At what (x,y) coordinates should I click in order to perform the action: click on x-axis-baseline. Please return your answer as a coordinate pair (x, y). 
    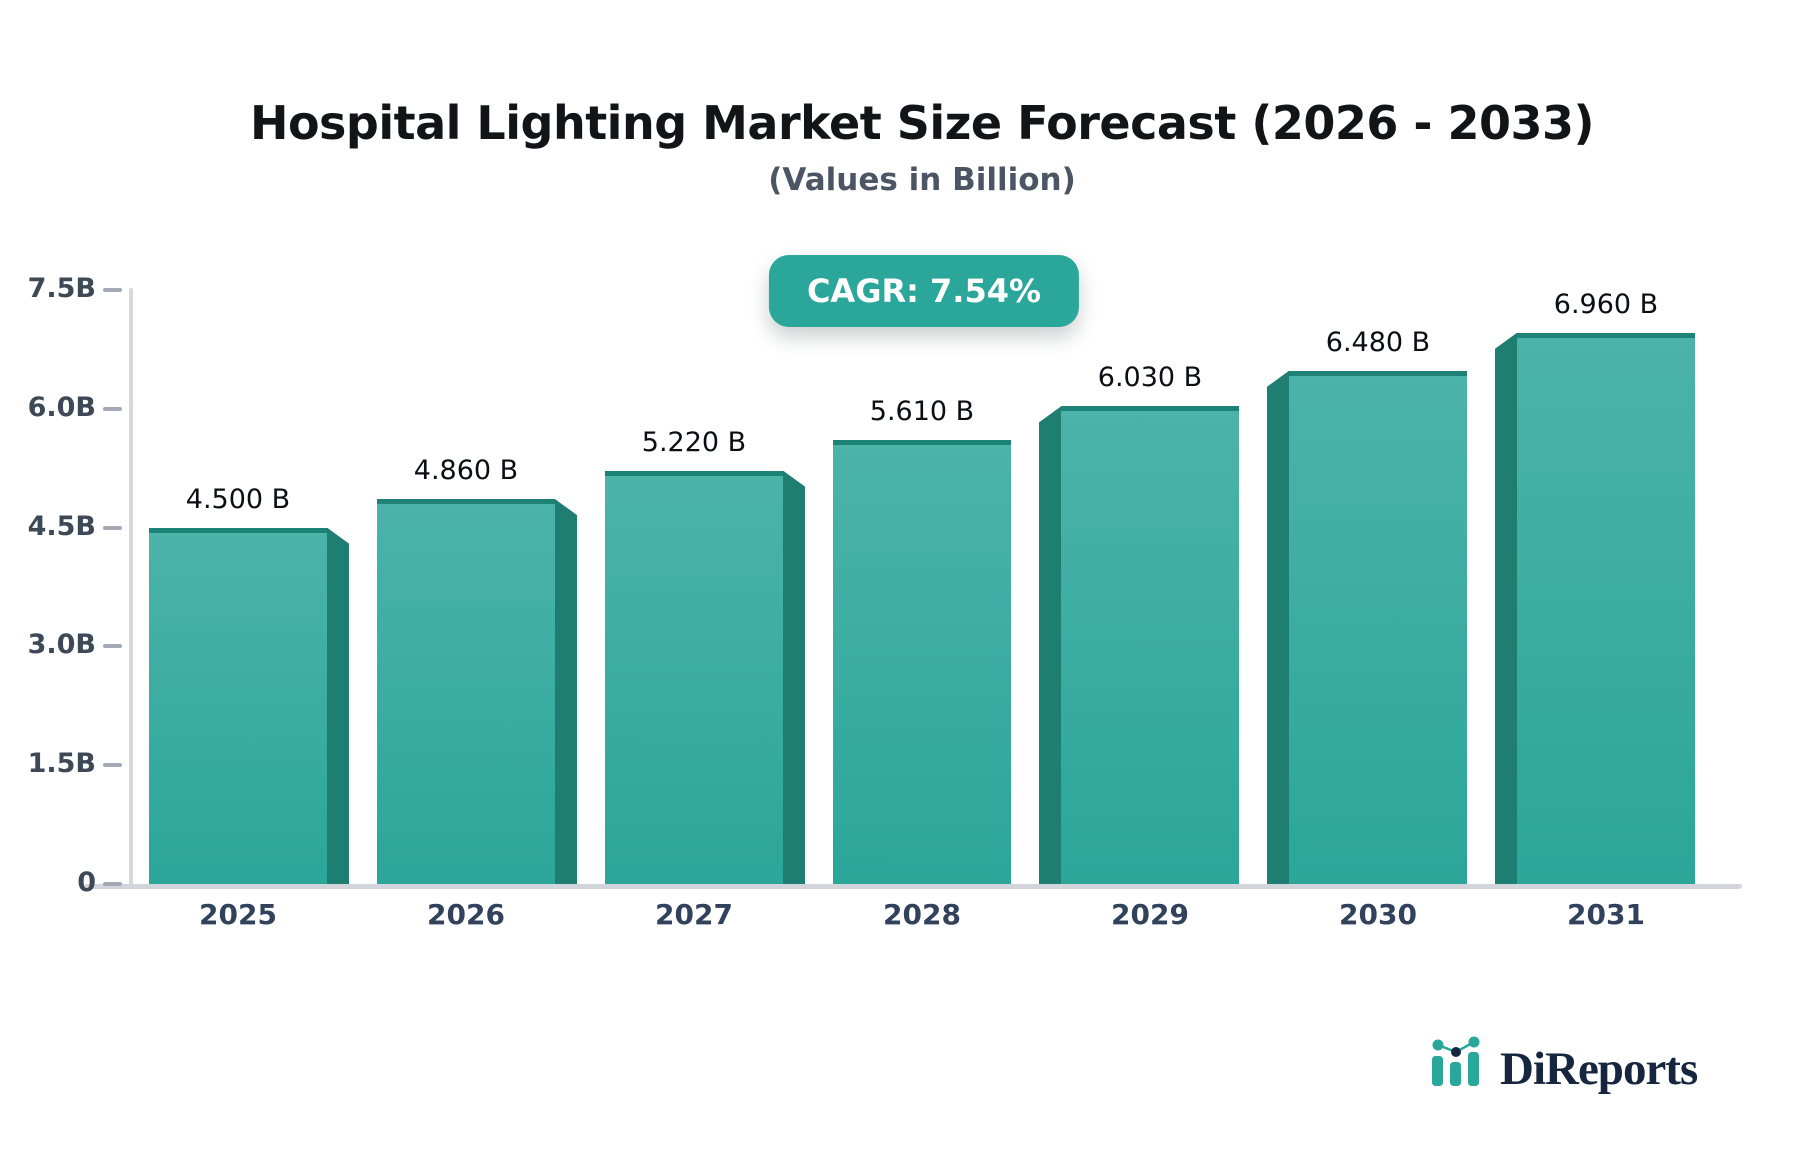
    Looking at the image, I should click on (913, 886).